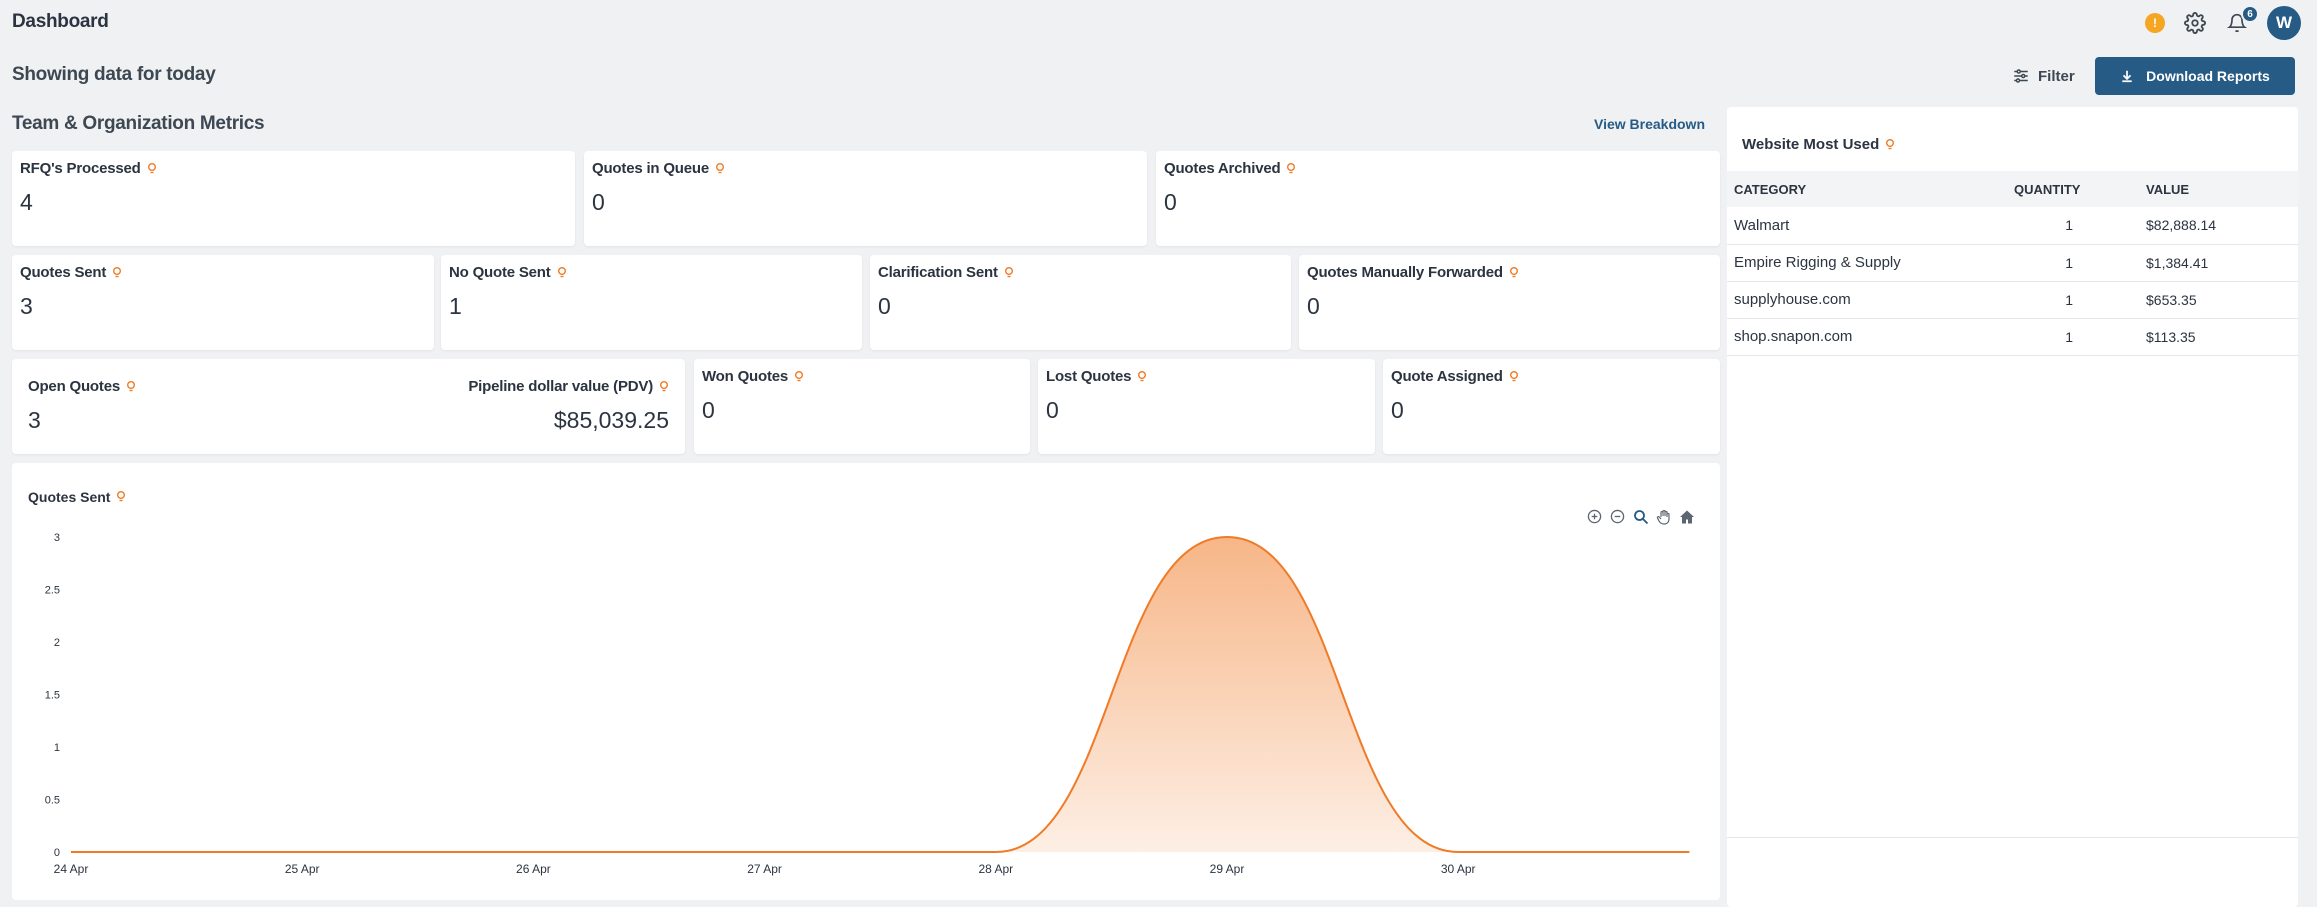  Describe the element at coordinates (2284, 23) in the screenshot. I see `avatar: W` at that location.